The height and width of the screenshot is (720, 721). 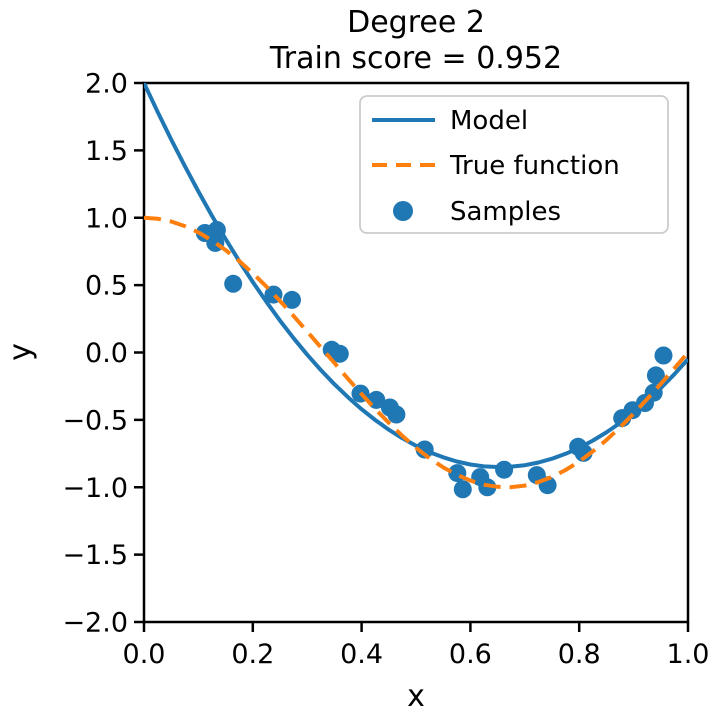 What do you see at coordinates (95, 623) in the screenshot?
I see `y-tick-label: −2.0` at bounding box center [95, 623].